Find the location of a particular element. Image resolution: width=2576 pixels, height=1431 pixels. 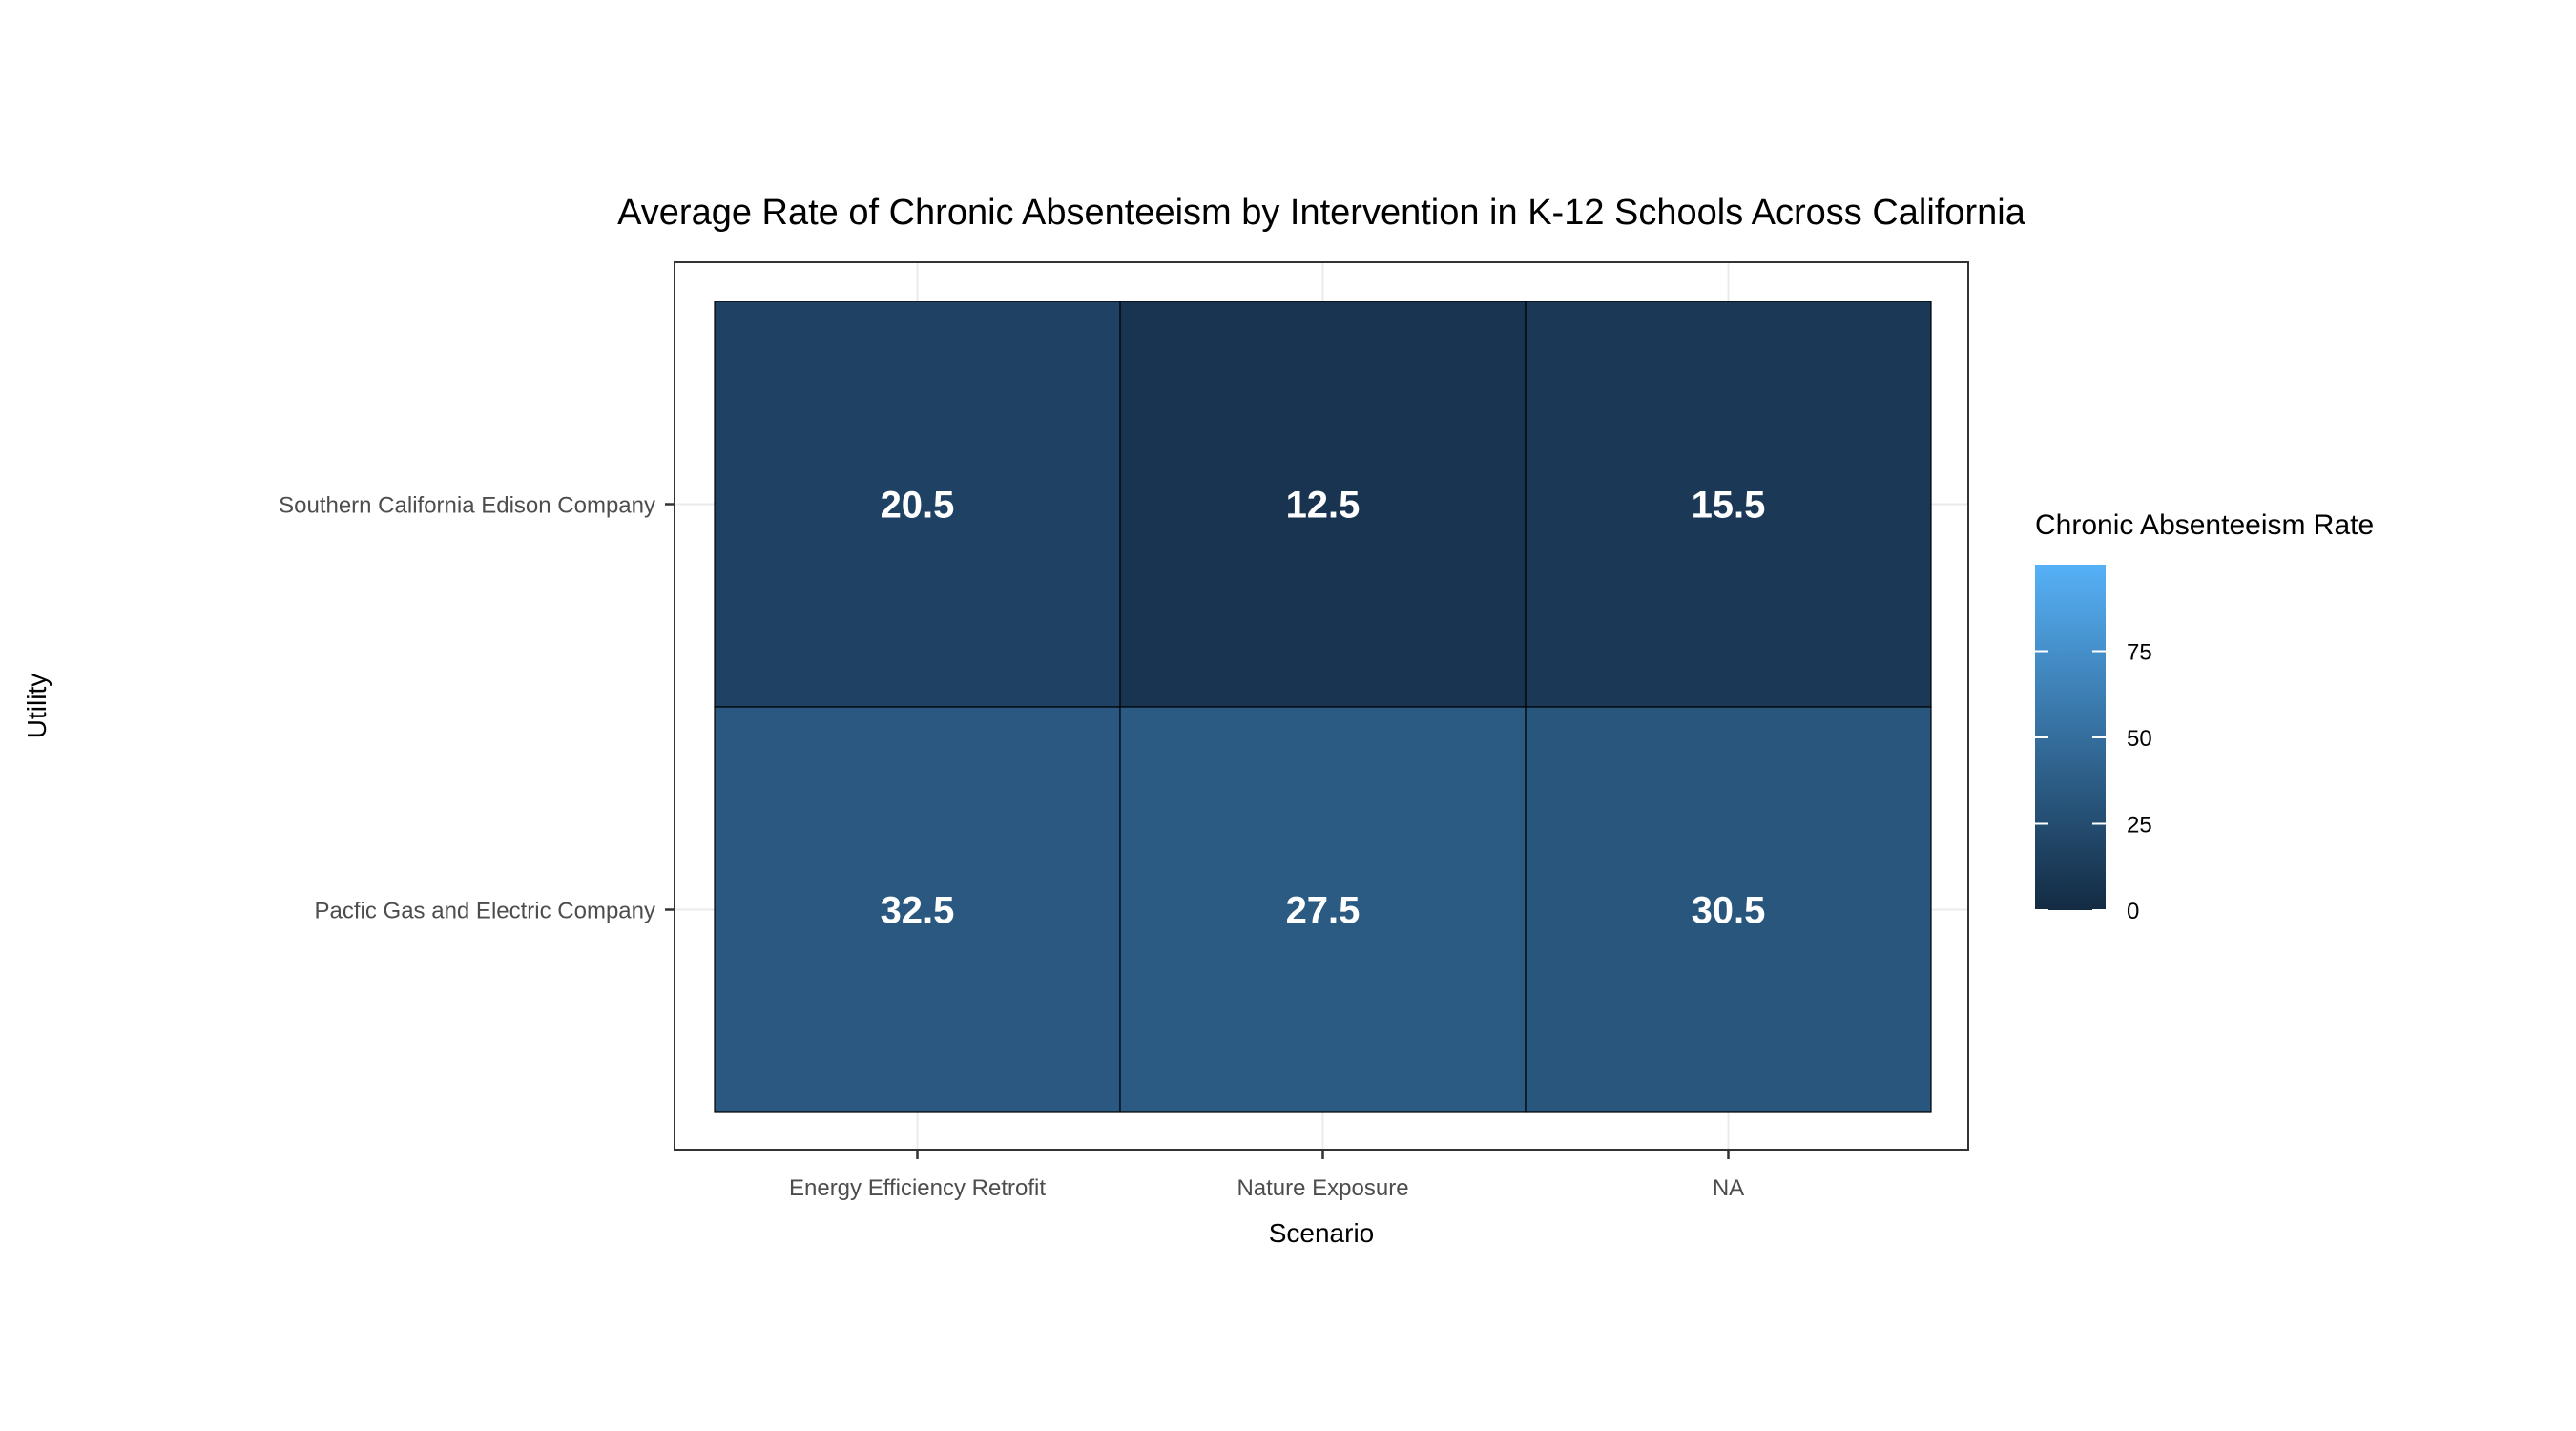

cell-value-label: 12.5 is located at coordinates (1323, 506).